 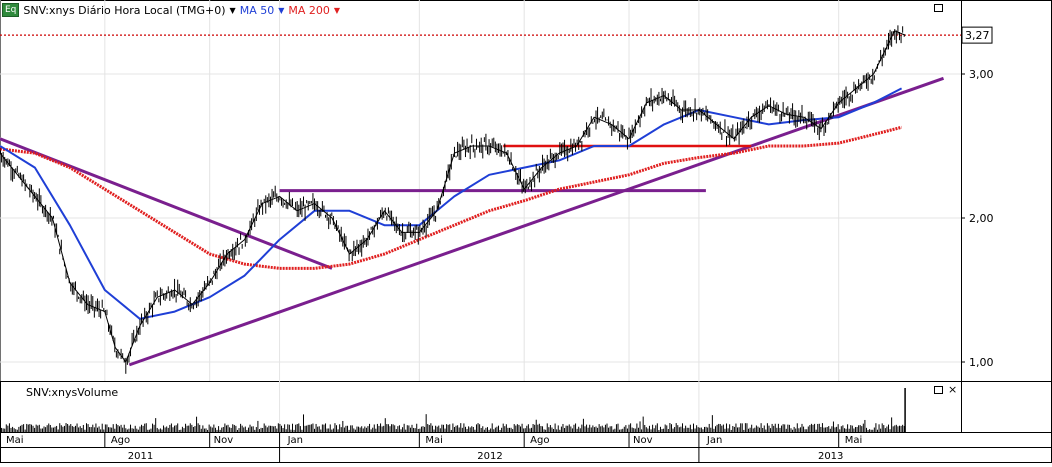 I want to click on year-label: 2011, so click(x=140, y=456).